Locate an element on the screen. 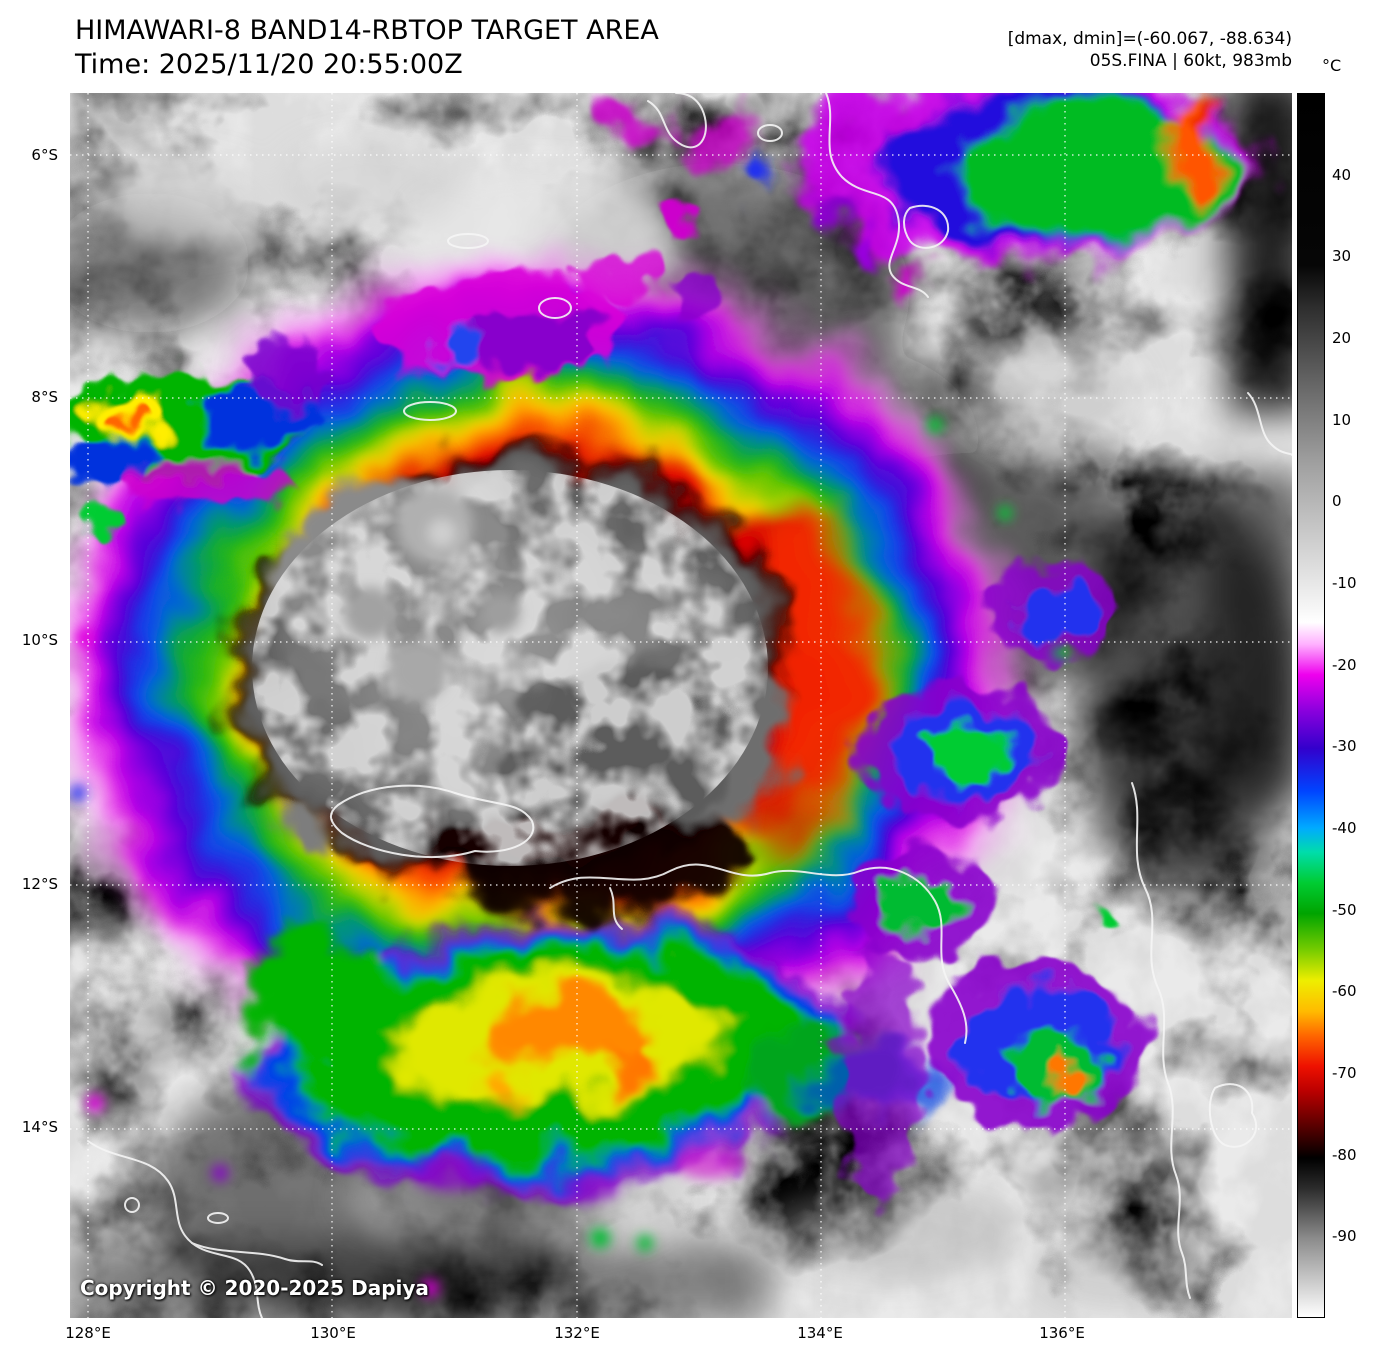 The width and height of the screenshot is (1388, 1359). northern-cold-patches is located at coordinates (548, 293).